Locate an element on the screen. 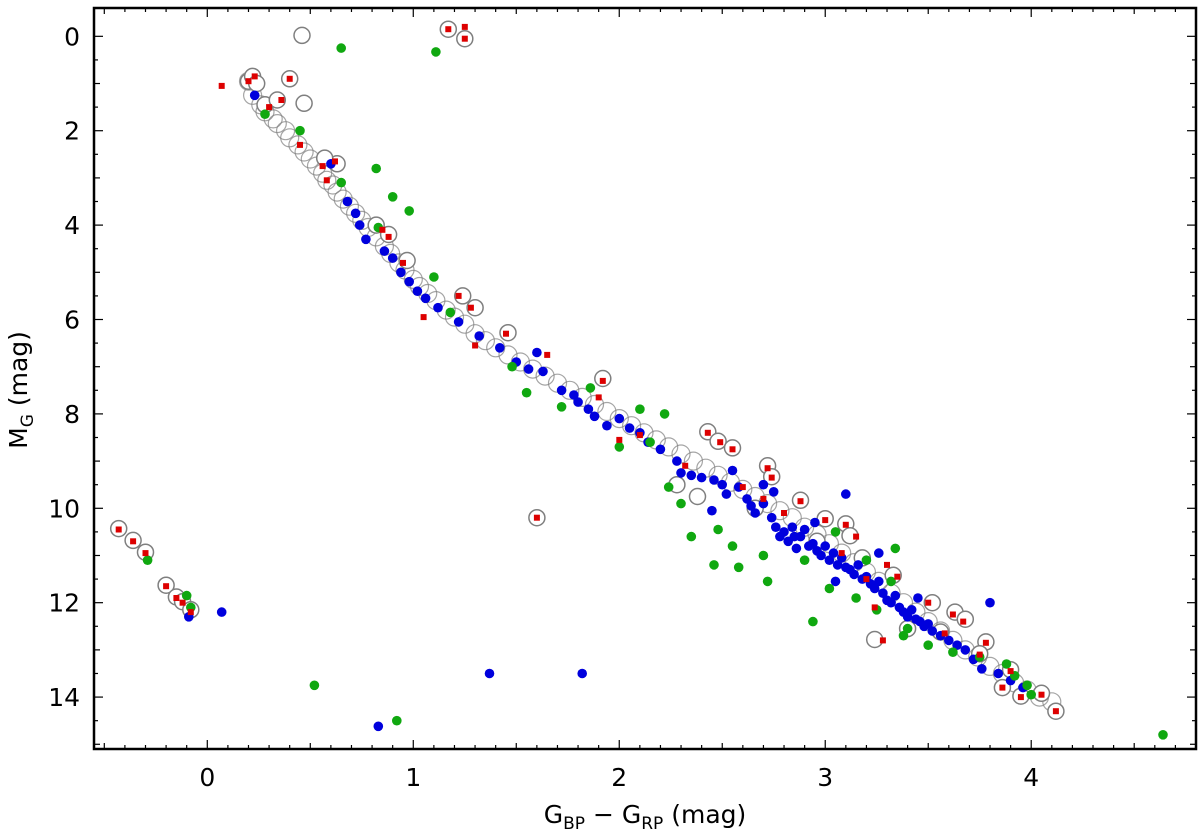 This screenshot has height=835, width=1200. y-axis-label: MG (mag) is located at coordinates (21, 390).